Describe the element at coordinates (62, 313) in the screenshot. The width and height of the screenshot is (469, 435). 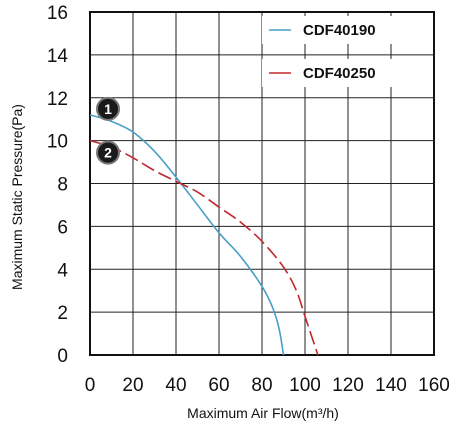
I see `y-tick-label: 2` at that location.